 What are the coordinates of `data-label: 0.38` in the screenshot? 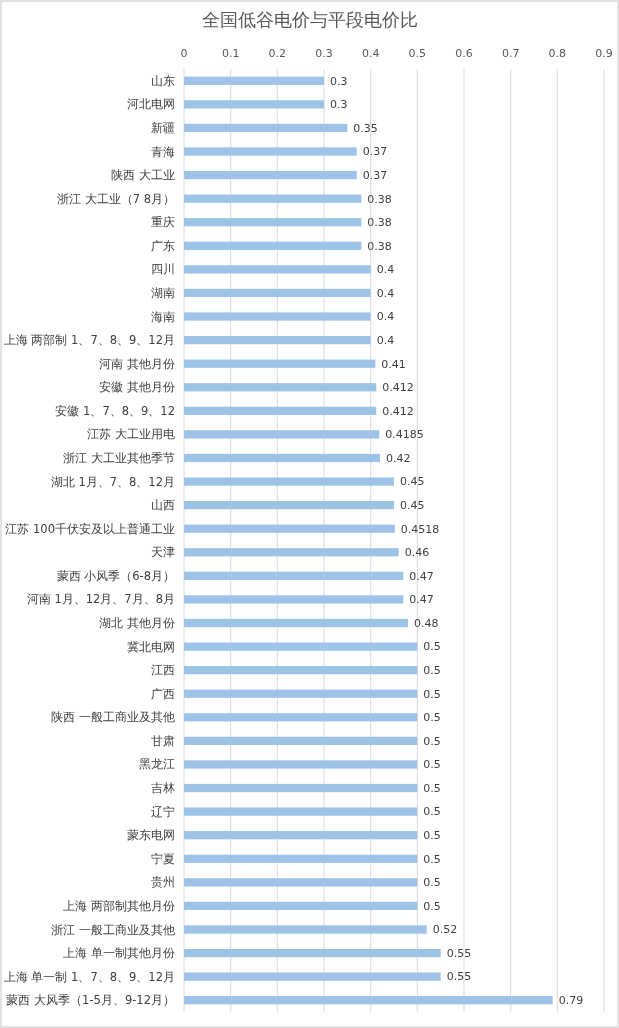 It's located at (379, 199).